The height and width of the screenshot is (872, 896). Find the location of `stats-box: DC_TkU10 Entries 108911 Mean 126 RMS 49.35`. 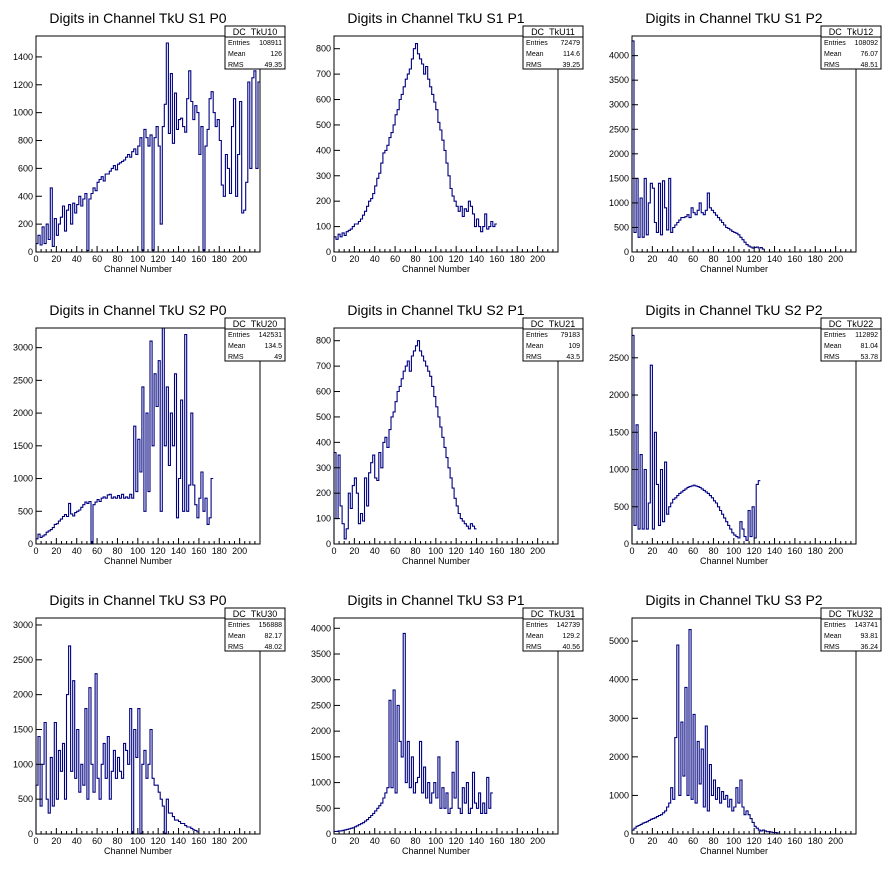

stats-box: DC_TkU10 Entries 108911 Mean 126 RMS 49.35 is located at coordinates (255, 47).